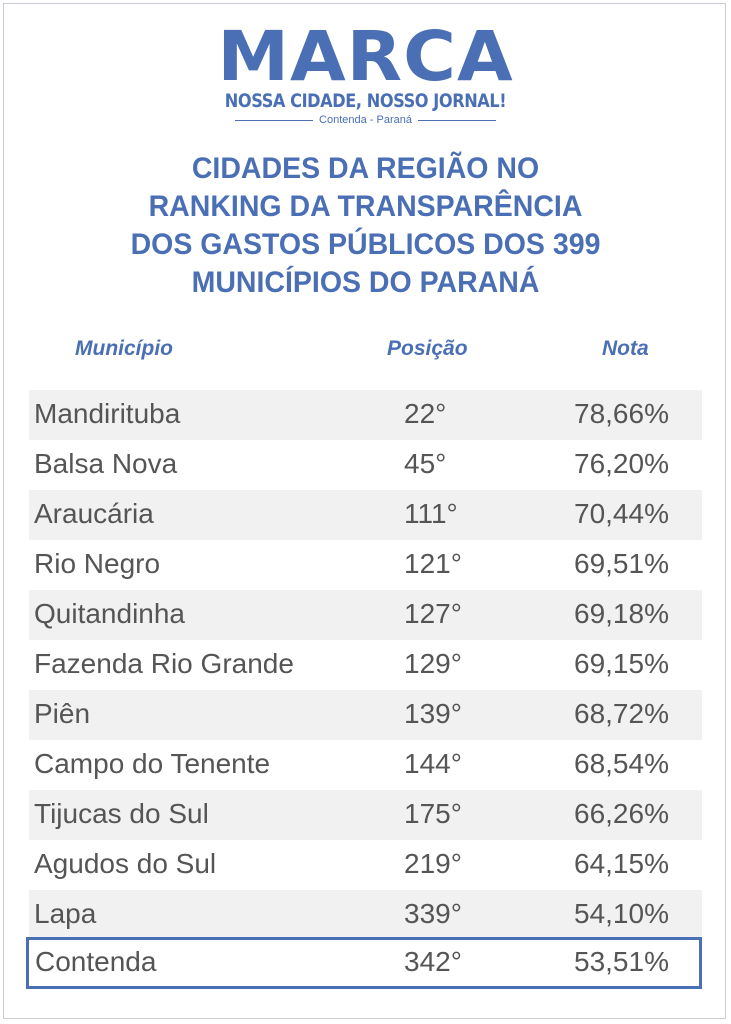 The height and width of the screenshot is (1024, 731). Describe the element at coordinates (365, 206) in the screenshot. I see `title-line-2: RANKING DA TRANSPARÊNCIA` at that location.